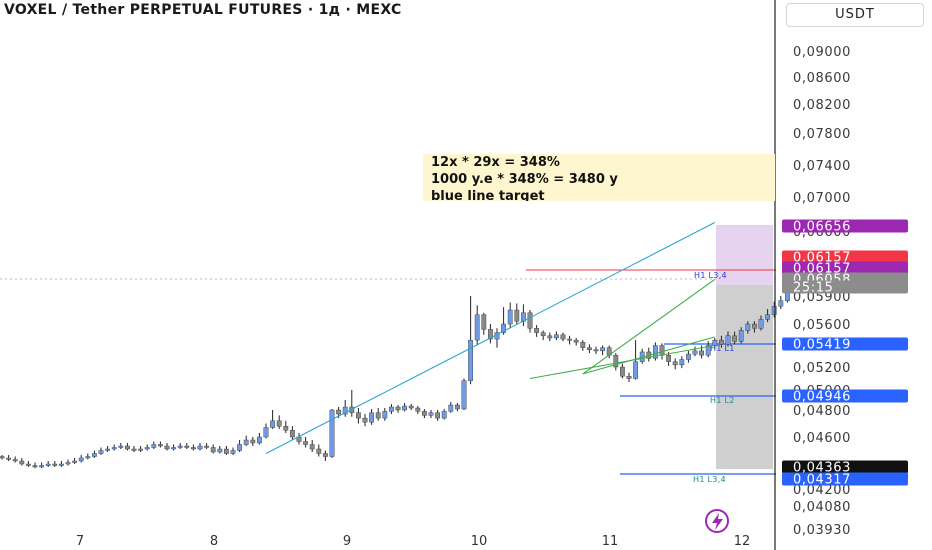 Image resolution: width=932 pixels, height=550 pixels. Describe the element at coordinates (347, 541) in the screenshot. I see `date-tick-label: 9` at that location.